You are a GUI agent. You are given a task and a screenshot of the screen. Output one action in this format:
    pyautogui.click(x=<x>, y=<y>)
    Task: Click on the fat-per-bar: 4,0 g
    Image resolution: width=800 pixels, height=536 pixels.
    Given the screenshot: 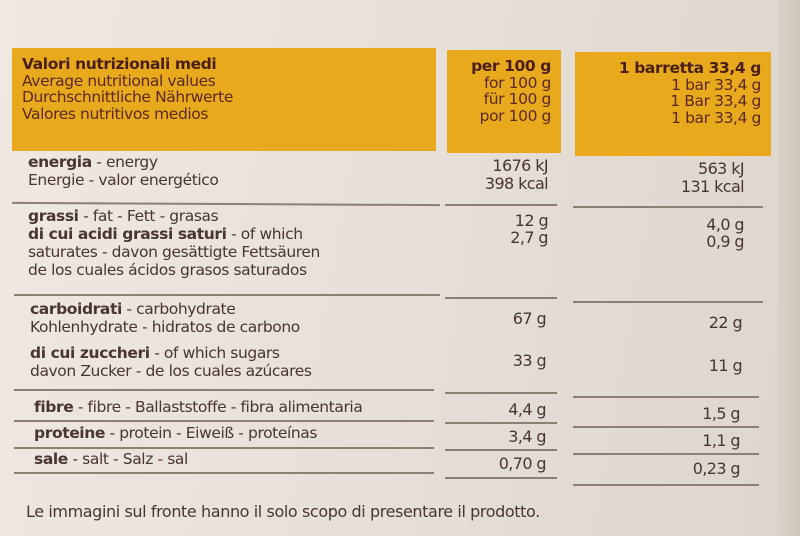 What is the action you would take?
    pyautogui.click(x=725, y=224)
    